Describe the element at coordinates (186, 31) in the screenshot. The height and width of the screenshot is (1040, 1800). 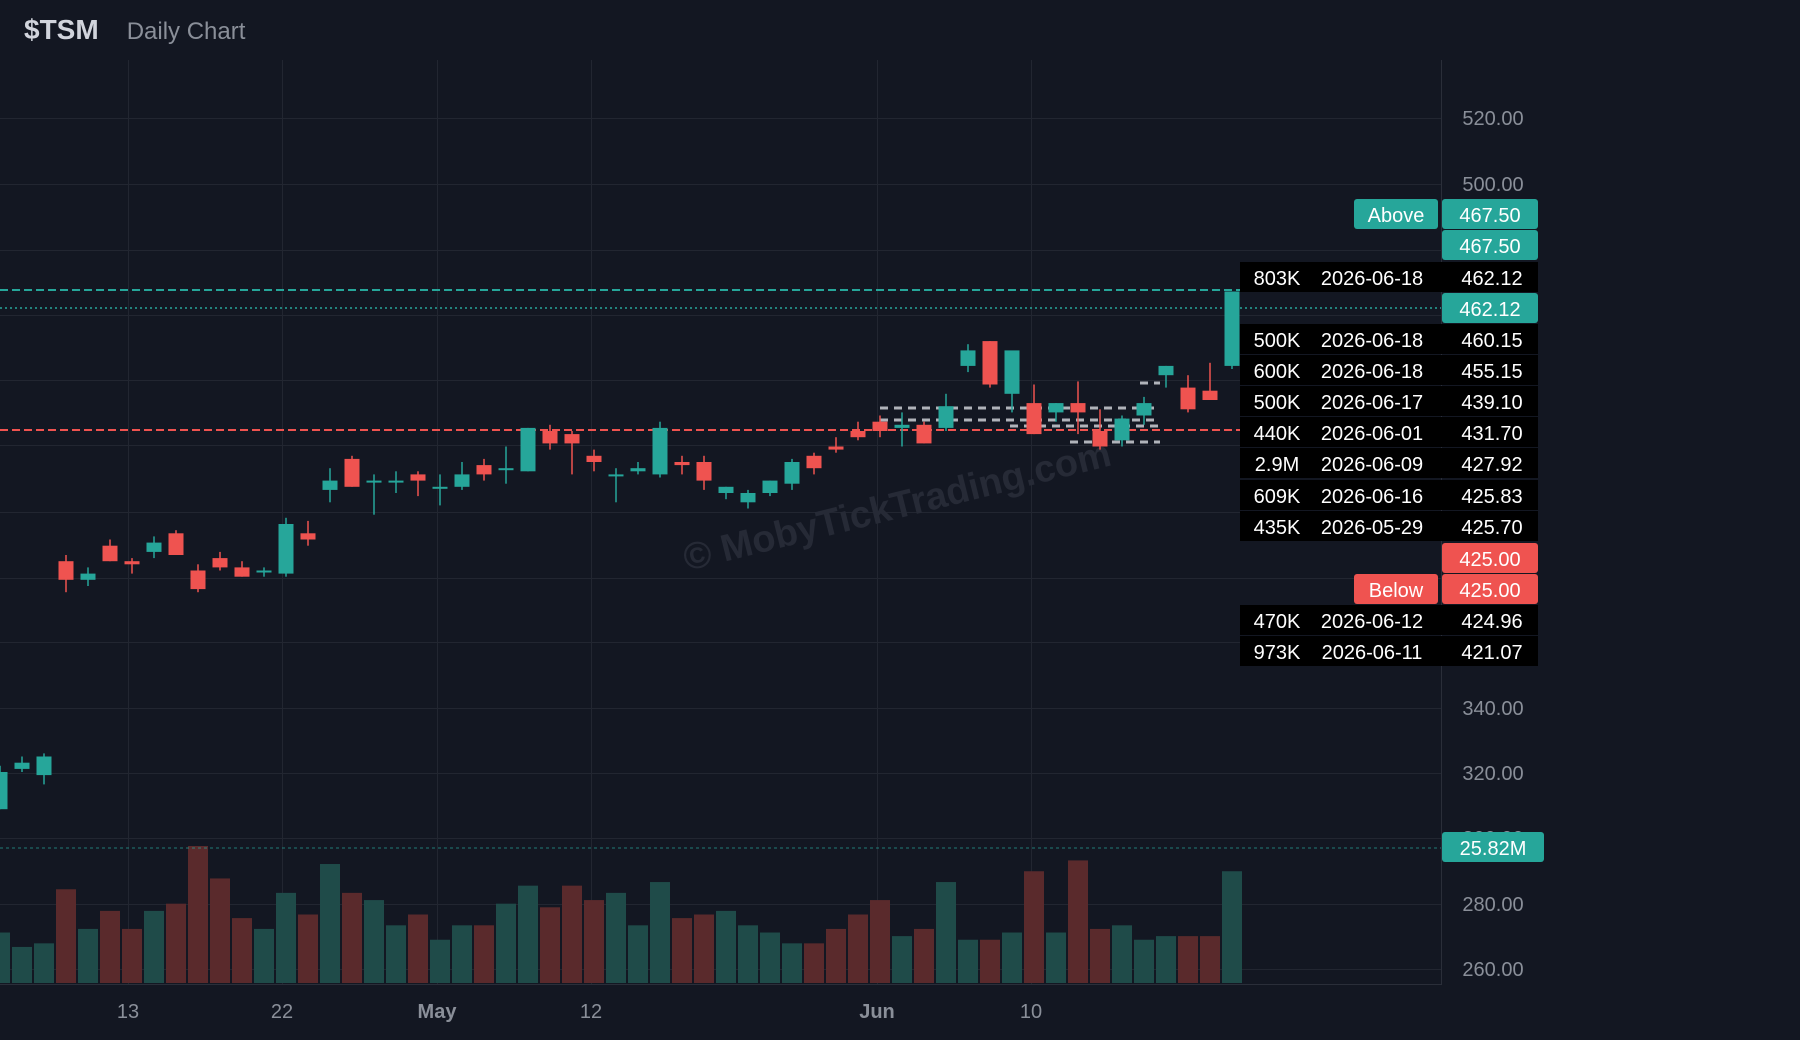
I see `chart-period: Daily Chart` at that location.